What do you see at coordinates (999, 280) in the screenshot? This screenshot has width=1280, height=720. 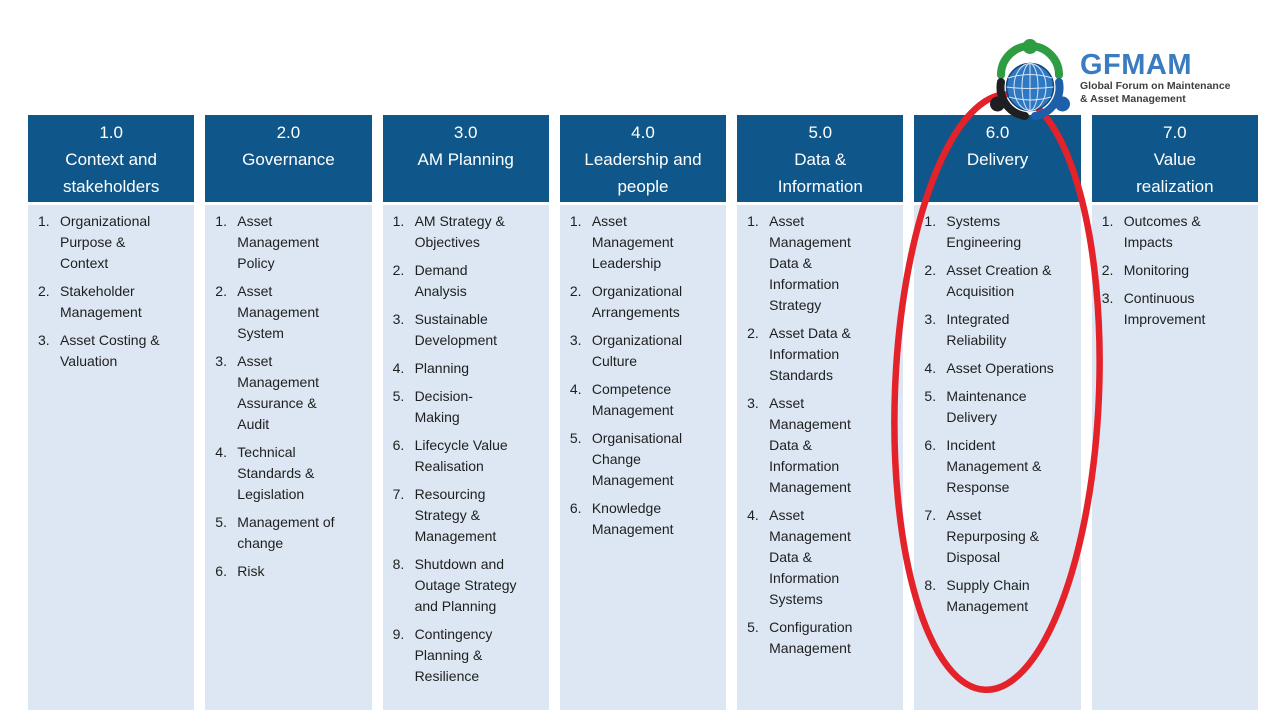 I see `item-text: Asset Creation & Acquisition` at bounding box center [999, 280].